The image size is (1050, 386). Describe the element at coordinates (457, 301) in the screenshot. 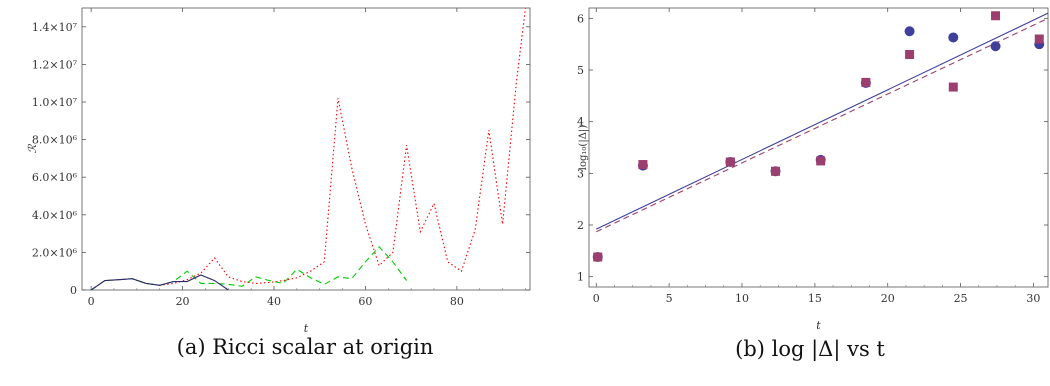

I see `x-tick-label: 80` at that location.